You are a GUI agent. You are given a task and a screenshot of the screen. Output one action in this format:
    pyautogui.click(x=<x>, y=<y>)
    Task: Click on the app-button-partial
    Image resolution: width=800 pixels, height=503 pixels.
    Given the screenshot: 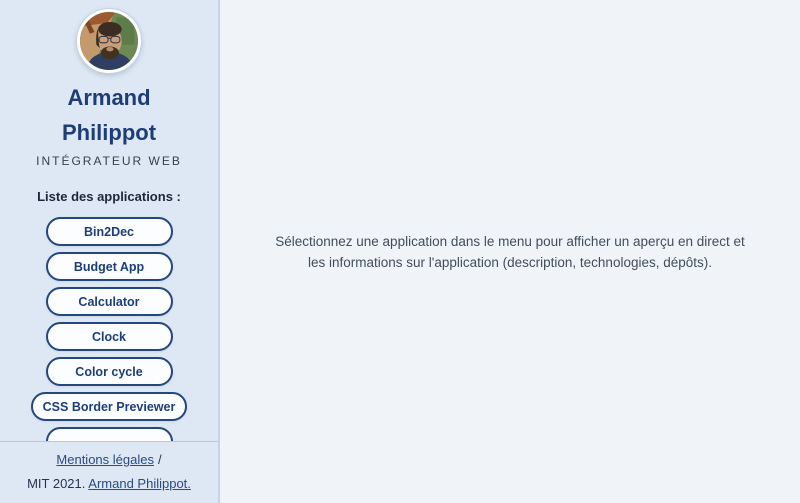 What is the action you would take?
    pyautogui.click(x=109, y=434)
    